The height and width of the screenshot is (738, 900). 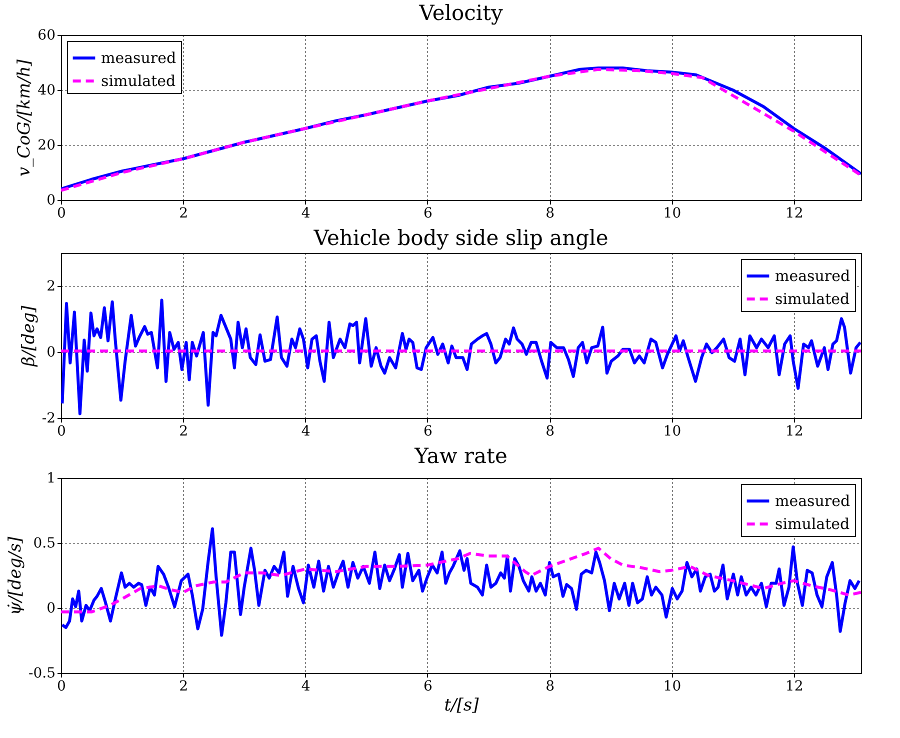 What do you see at coordinates (461, 13) in the screenshot?
I see `chart-title: Velocity` at bounding box center [461, 13].